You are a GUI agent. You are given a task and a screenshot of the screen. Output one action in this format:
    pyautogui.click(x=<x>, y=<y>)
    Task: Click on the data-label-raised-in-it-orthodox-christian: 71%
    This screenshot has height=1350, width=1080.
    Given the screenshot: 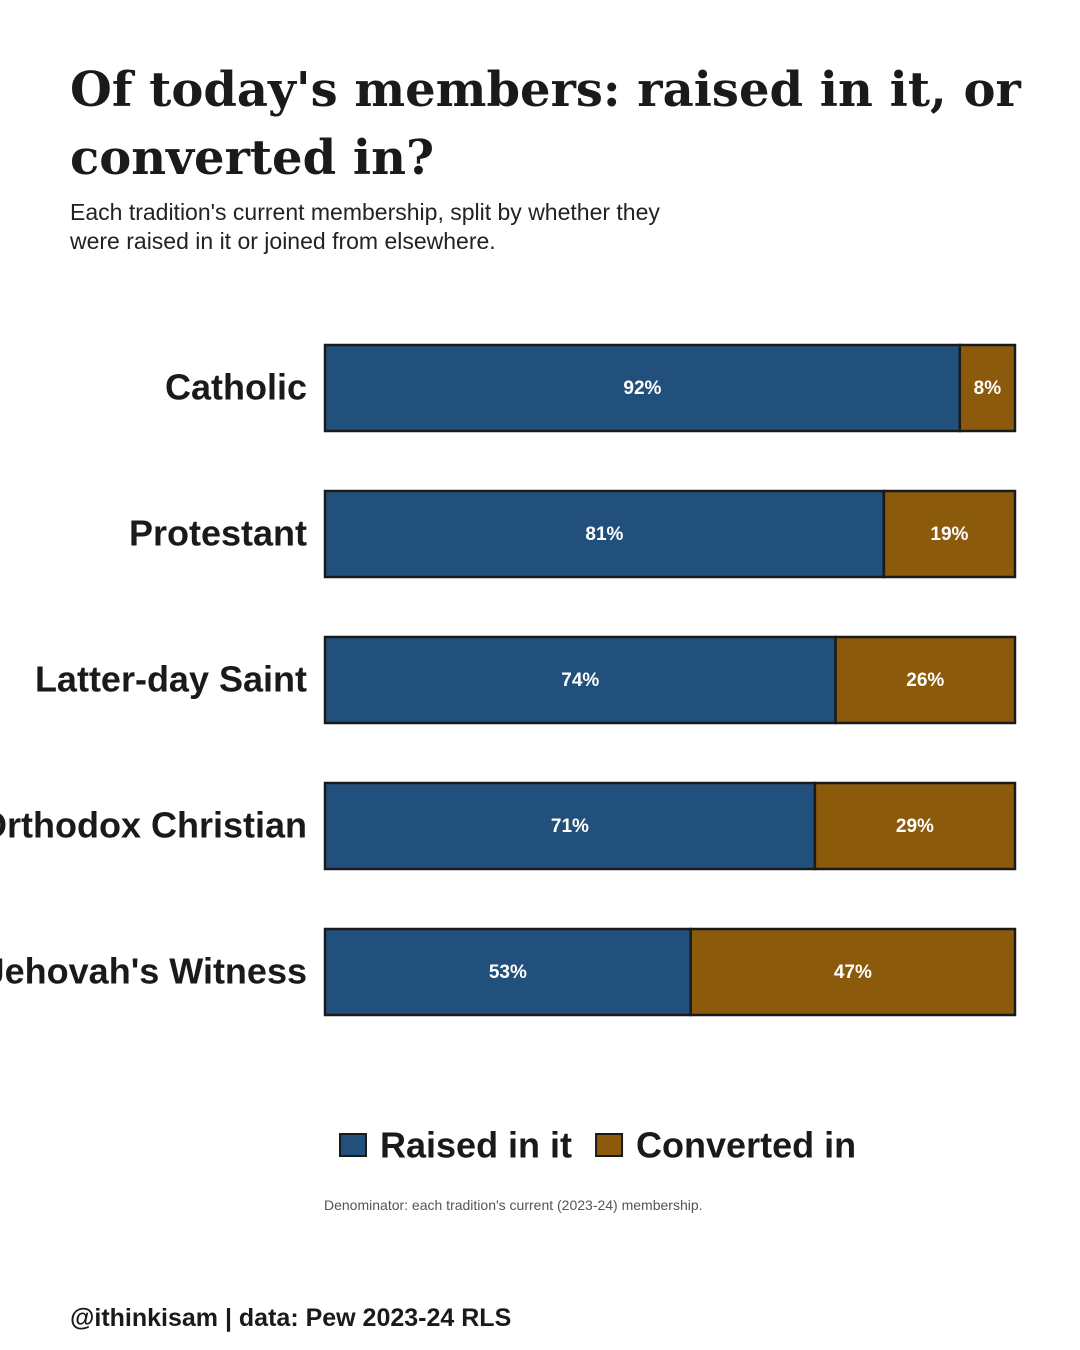 What is the action you would take?
    pyautogui.click(x=570, y=826)
    